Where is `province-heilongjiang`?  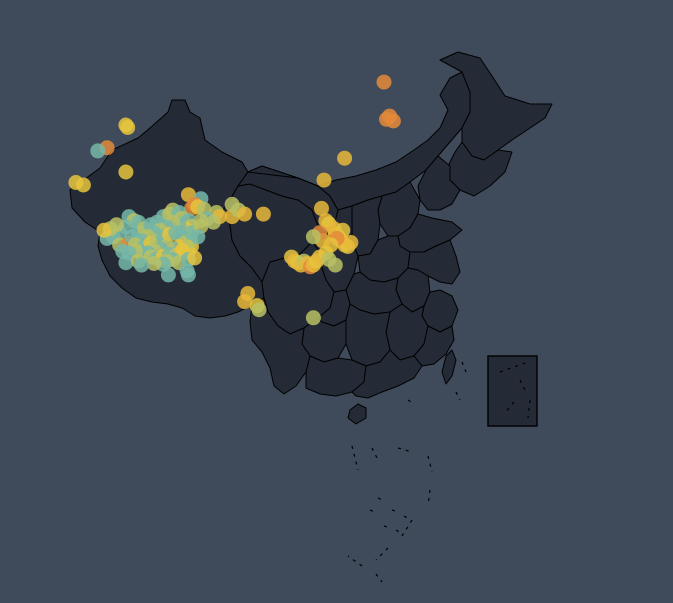 province-heilongjiang is located at coordinates (496, 106).